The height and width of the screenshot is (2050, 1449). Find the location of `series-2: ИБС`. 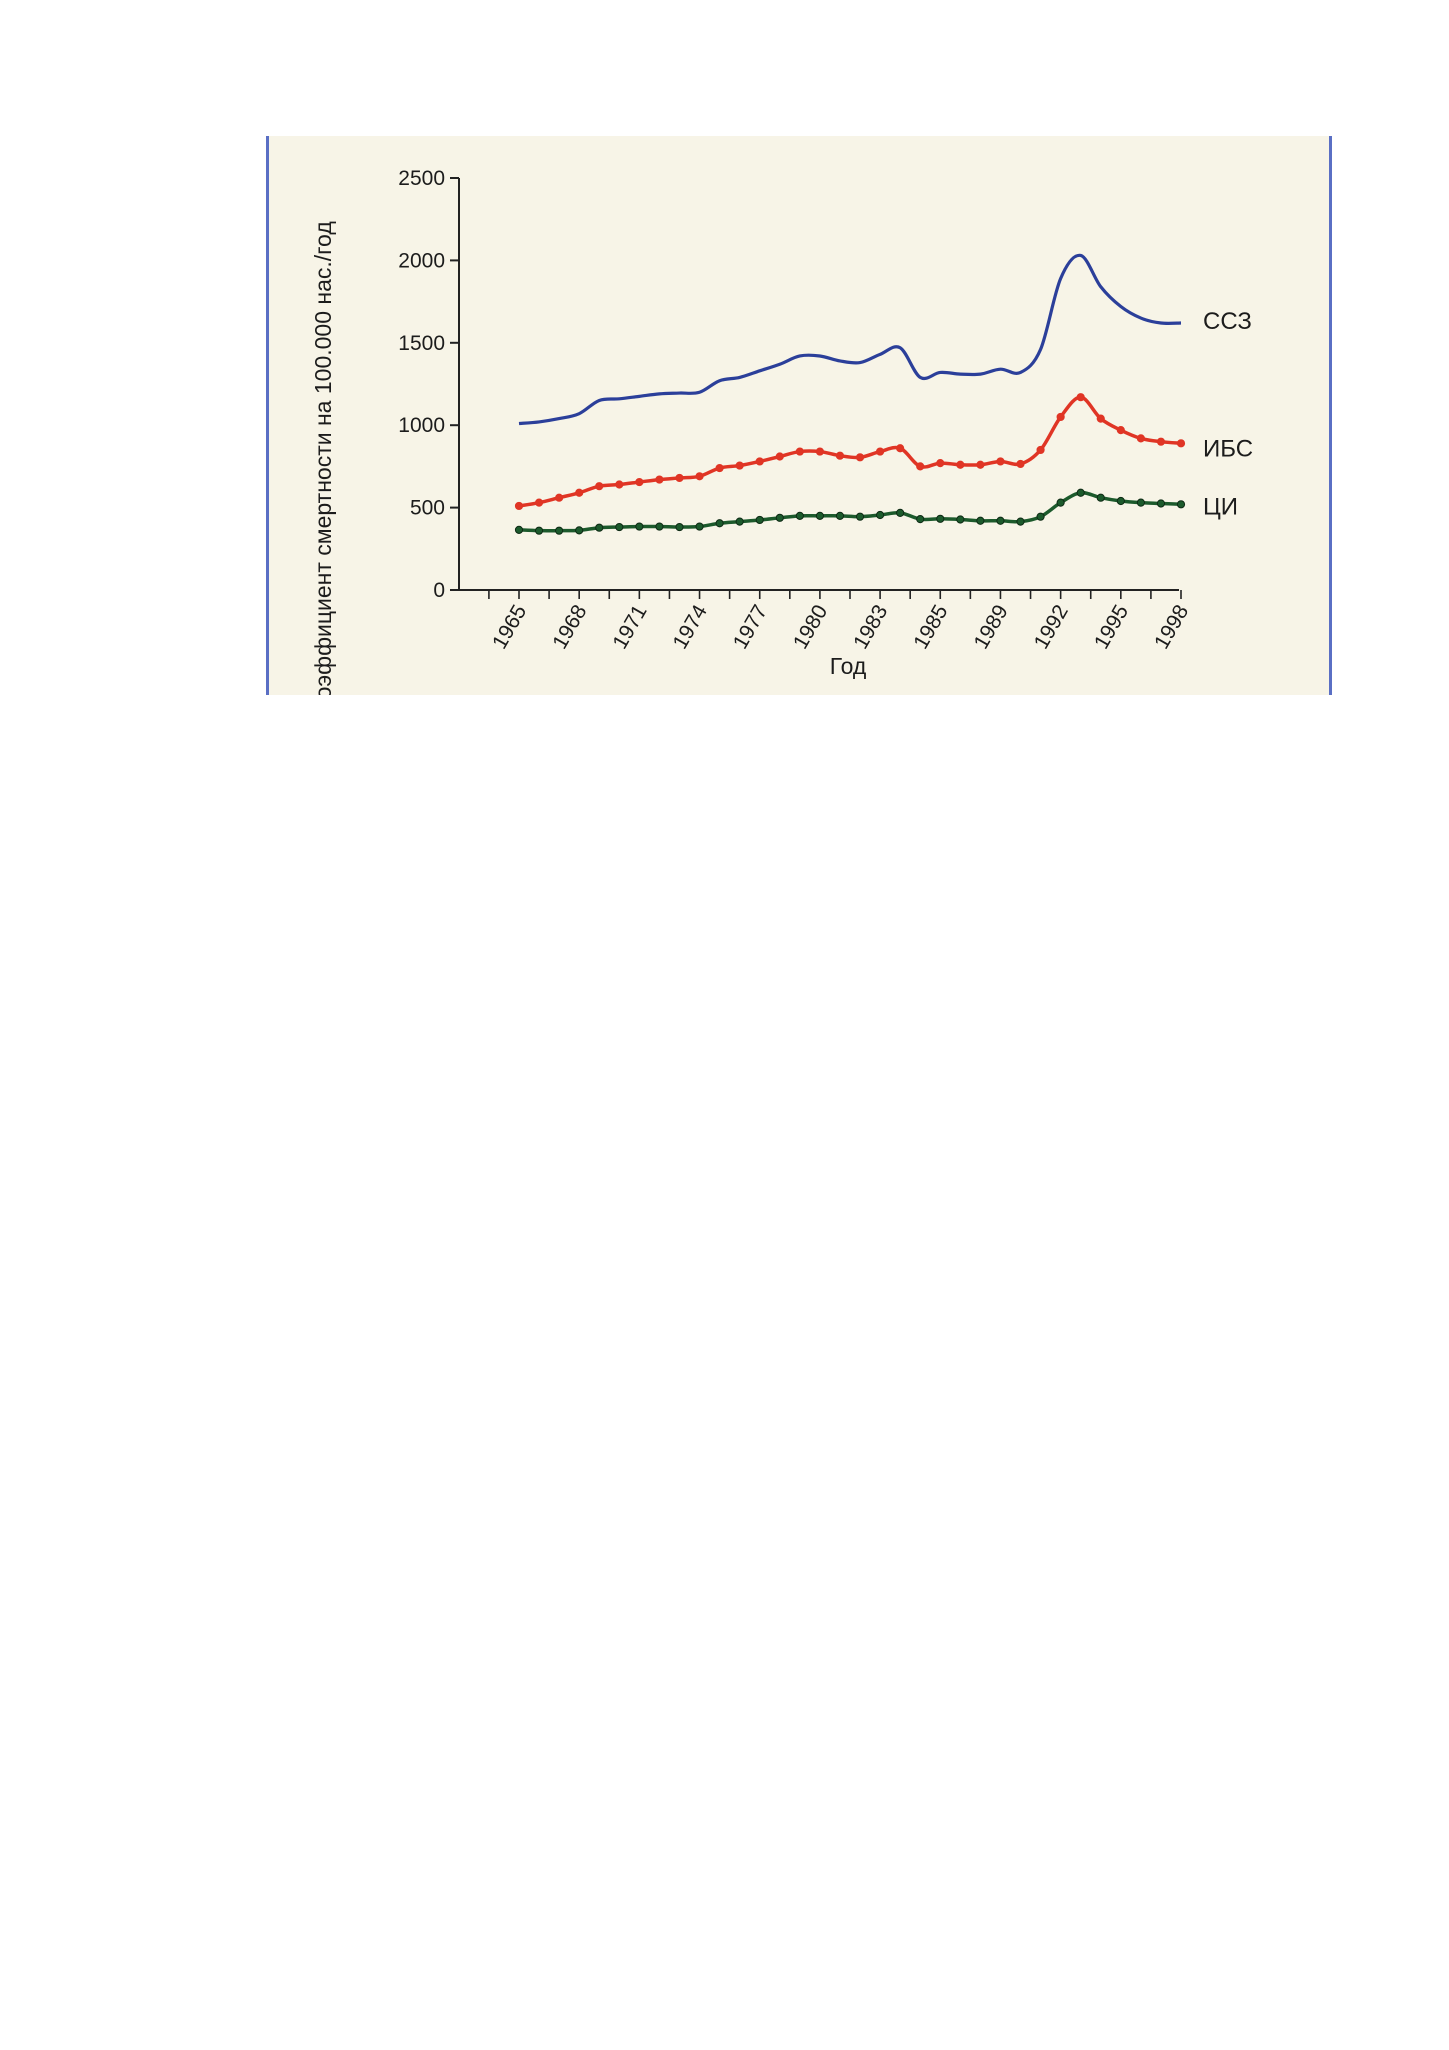

series-2: ИБС is located at coordinates (883, 452).